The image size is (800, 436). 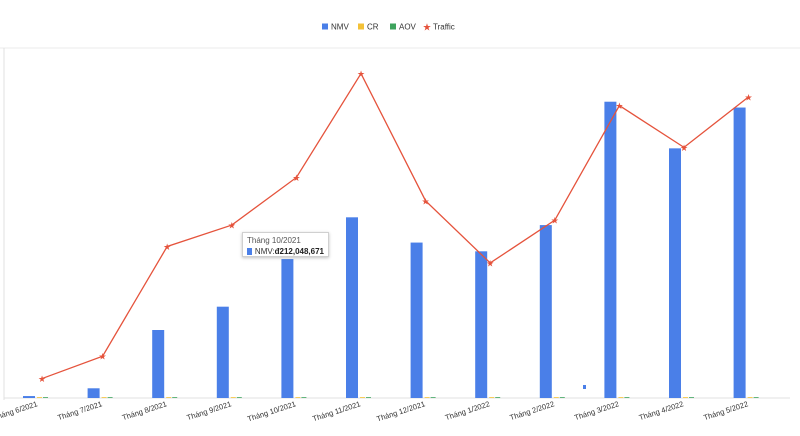 What do you see at coordinates (467, 410) in the screenshot?
I see `x-tick-label-8: Tháng 1/2022` at bounding box center [467, 410].